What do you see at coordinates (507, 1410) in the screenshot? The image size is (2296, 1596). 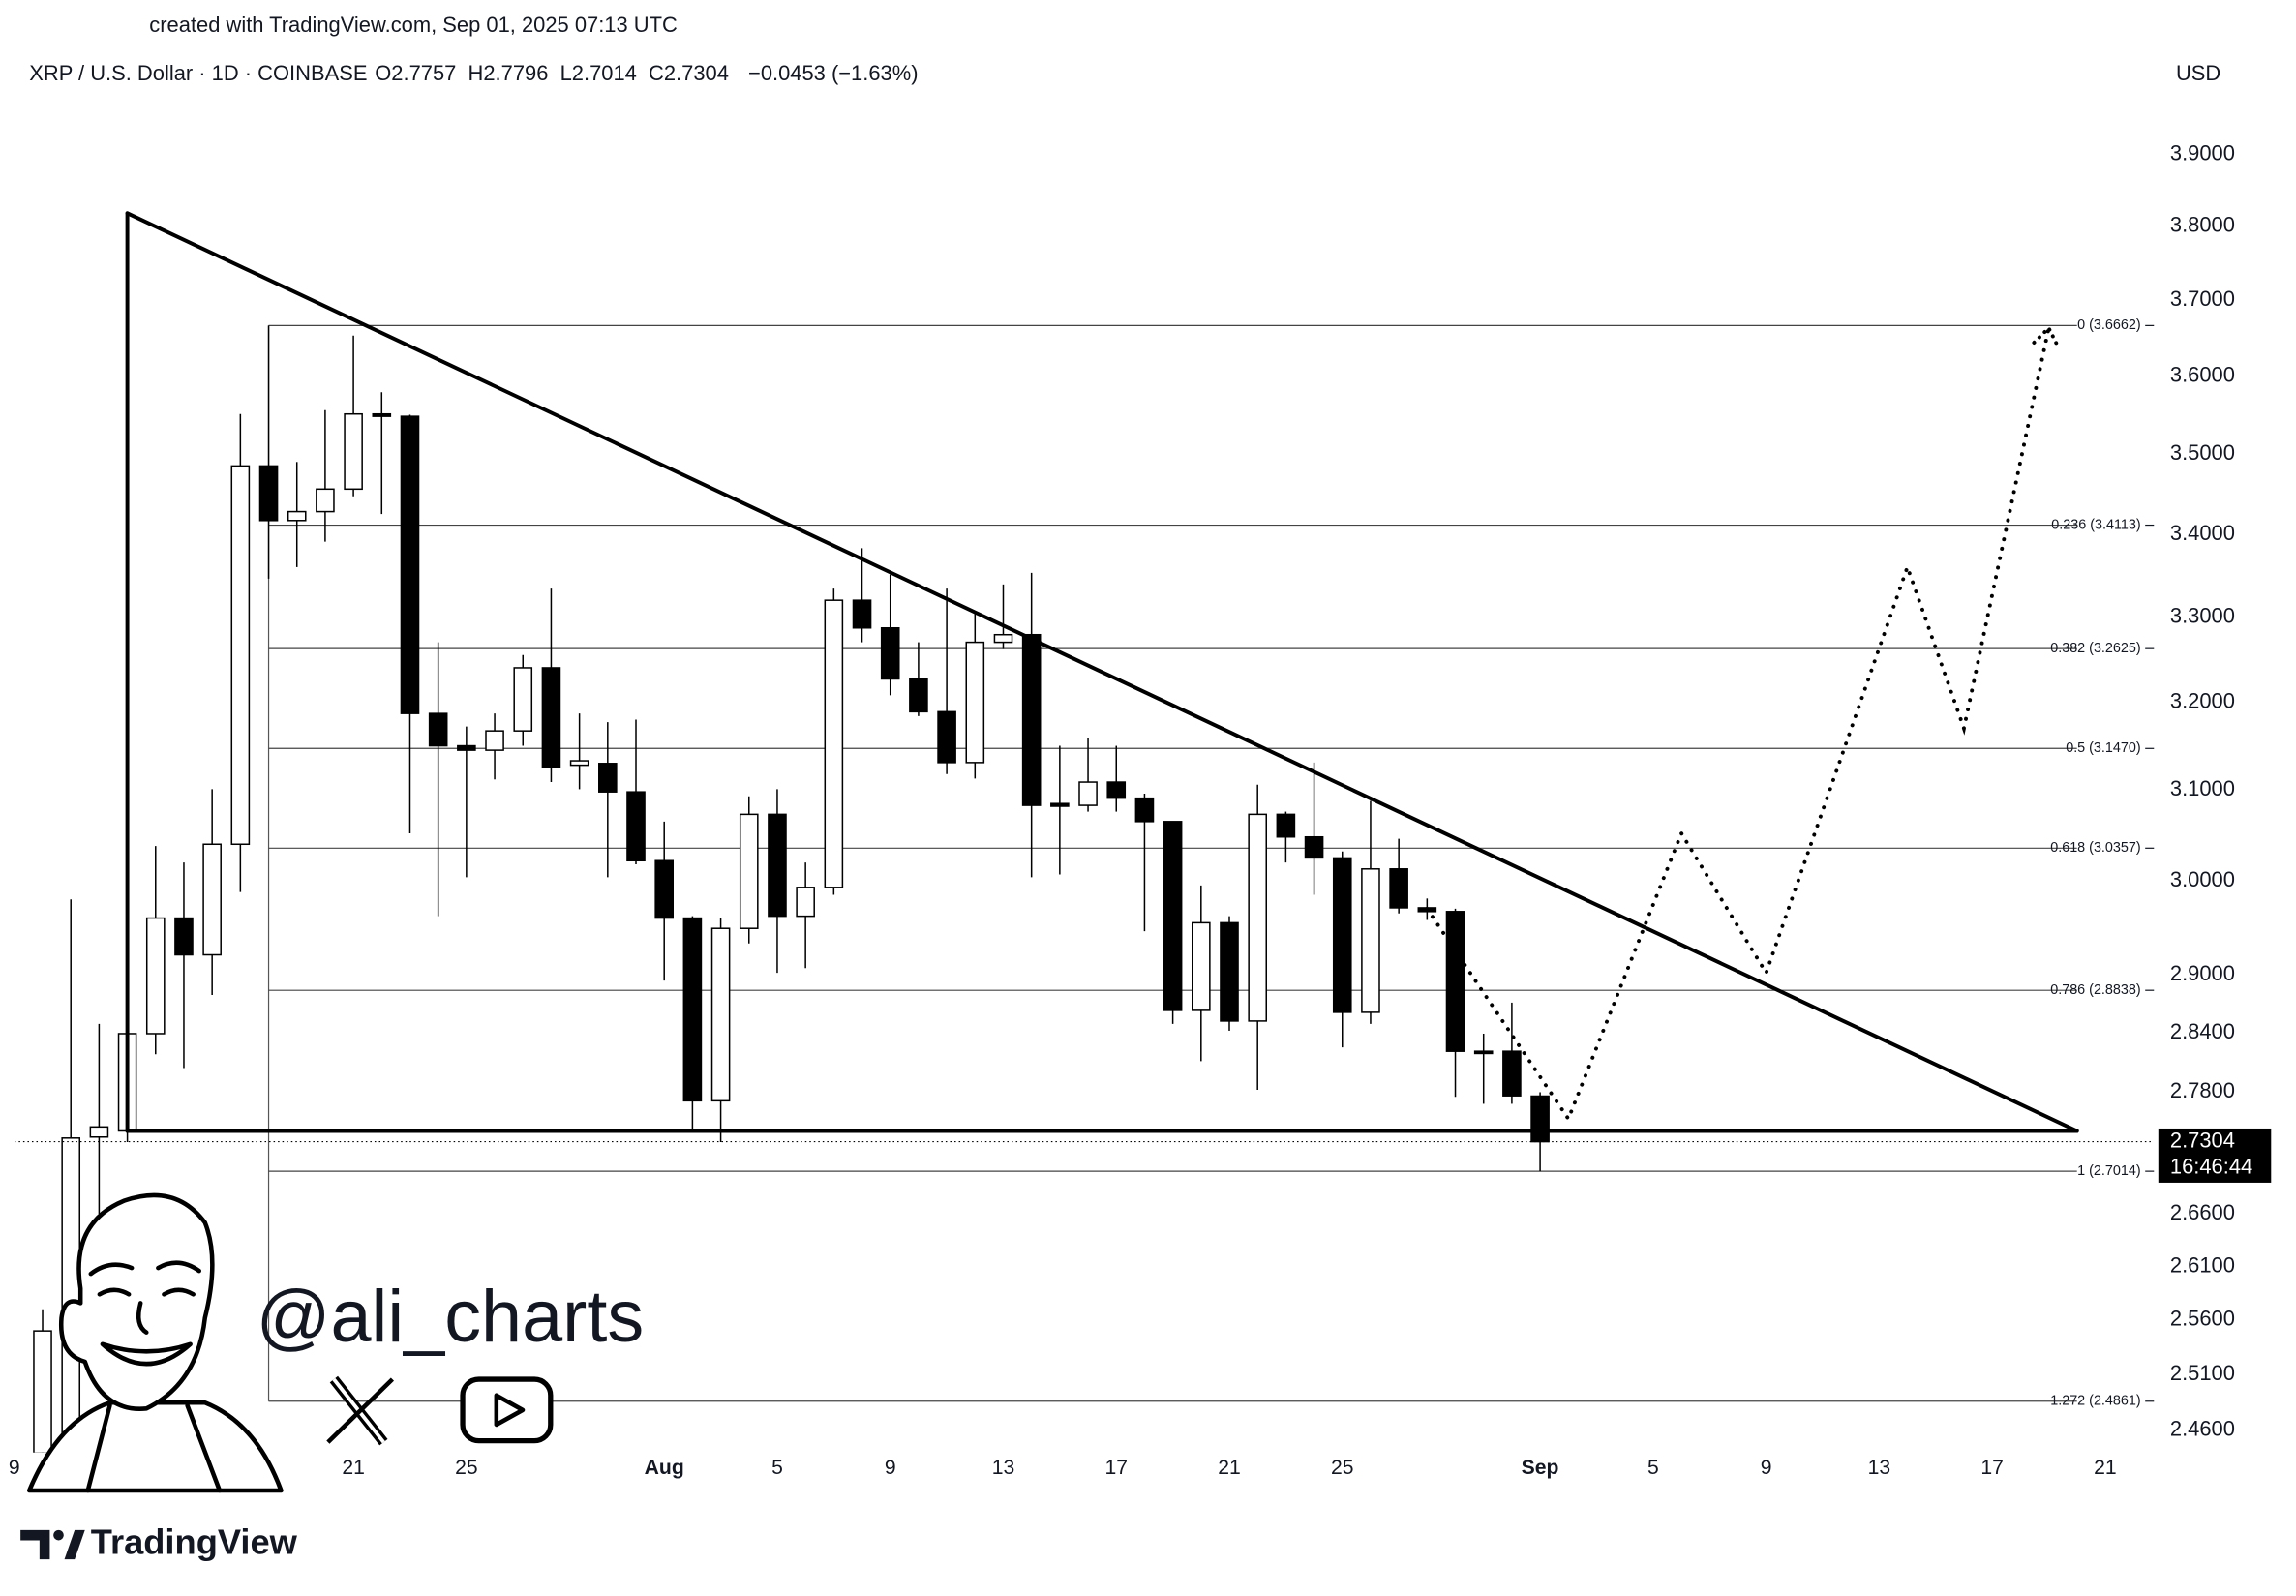 I see `youtube-icon` at bounding box center [507, 1410].